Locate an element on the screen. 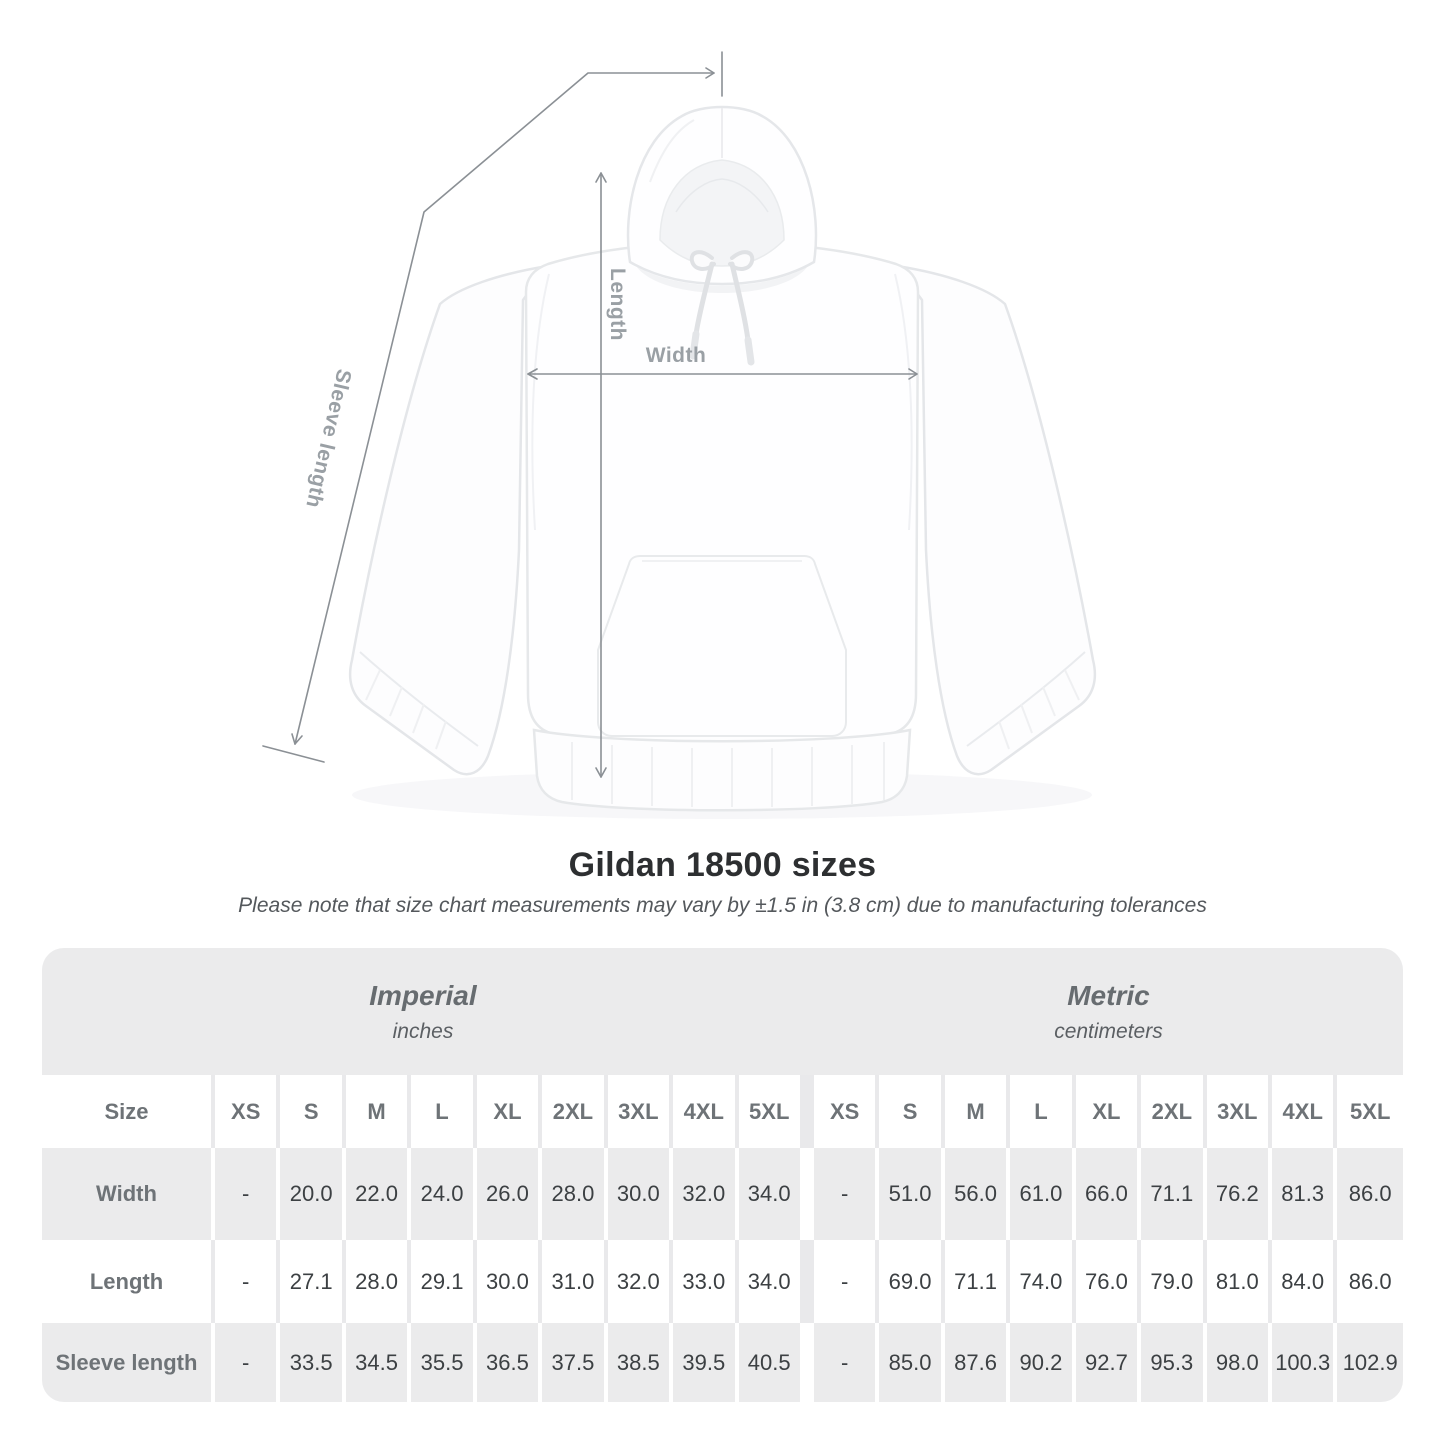 This screenshot has height=1445, width=1445. hoodie-hood-lining-fold-right is located at coordinates (745, 195).